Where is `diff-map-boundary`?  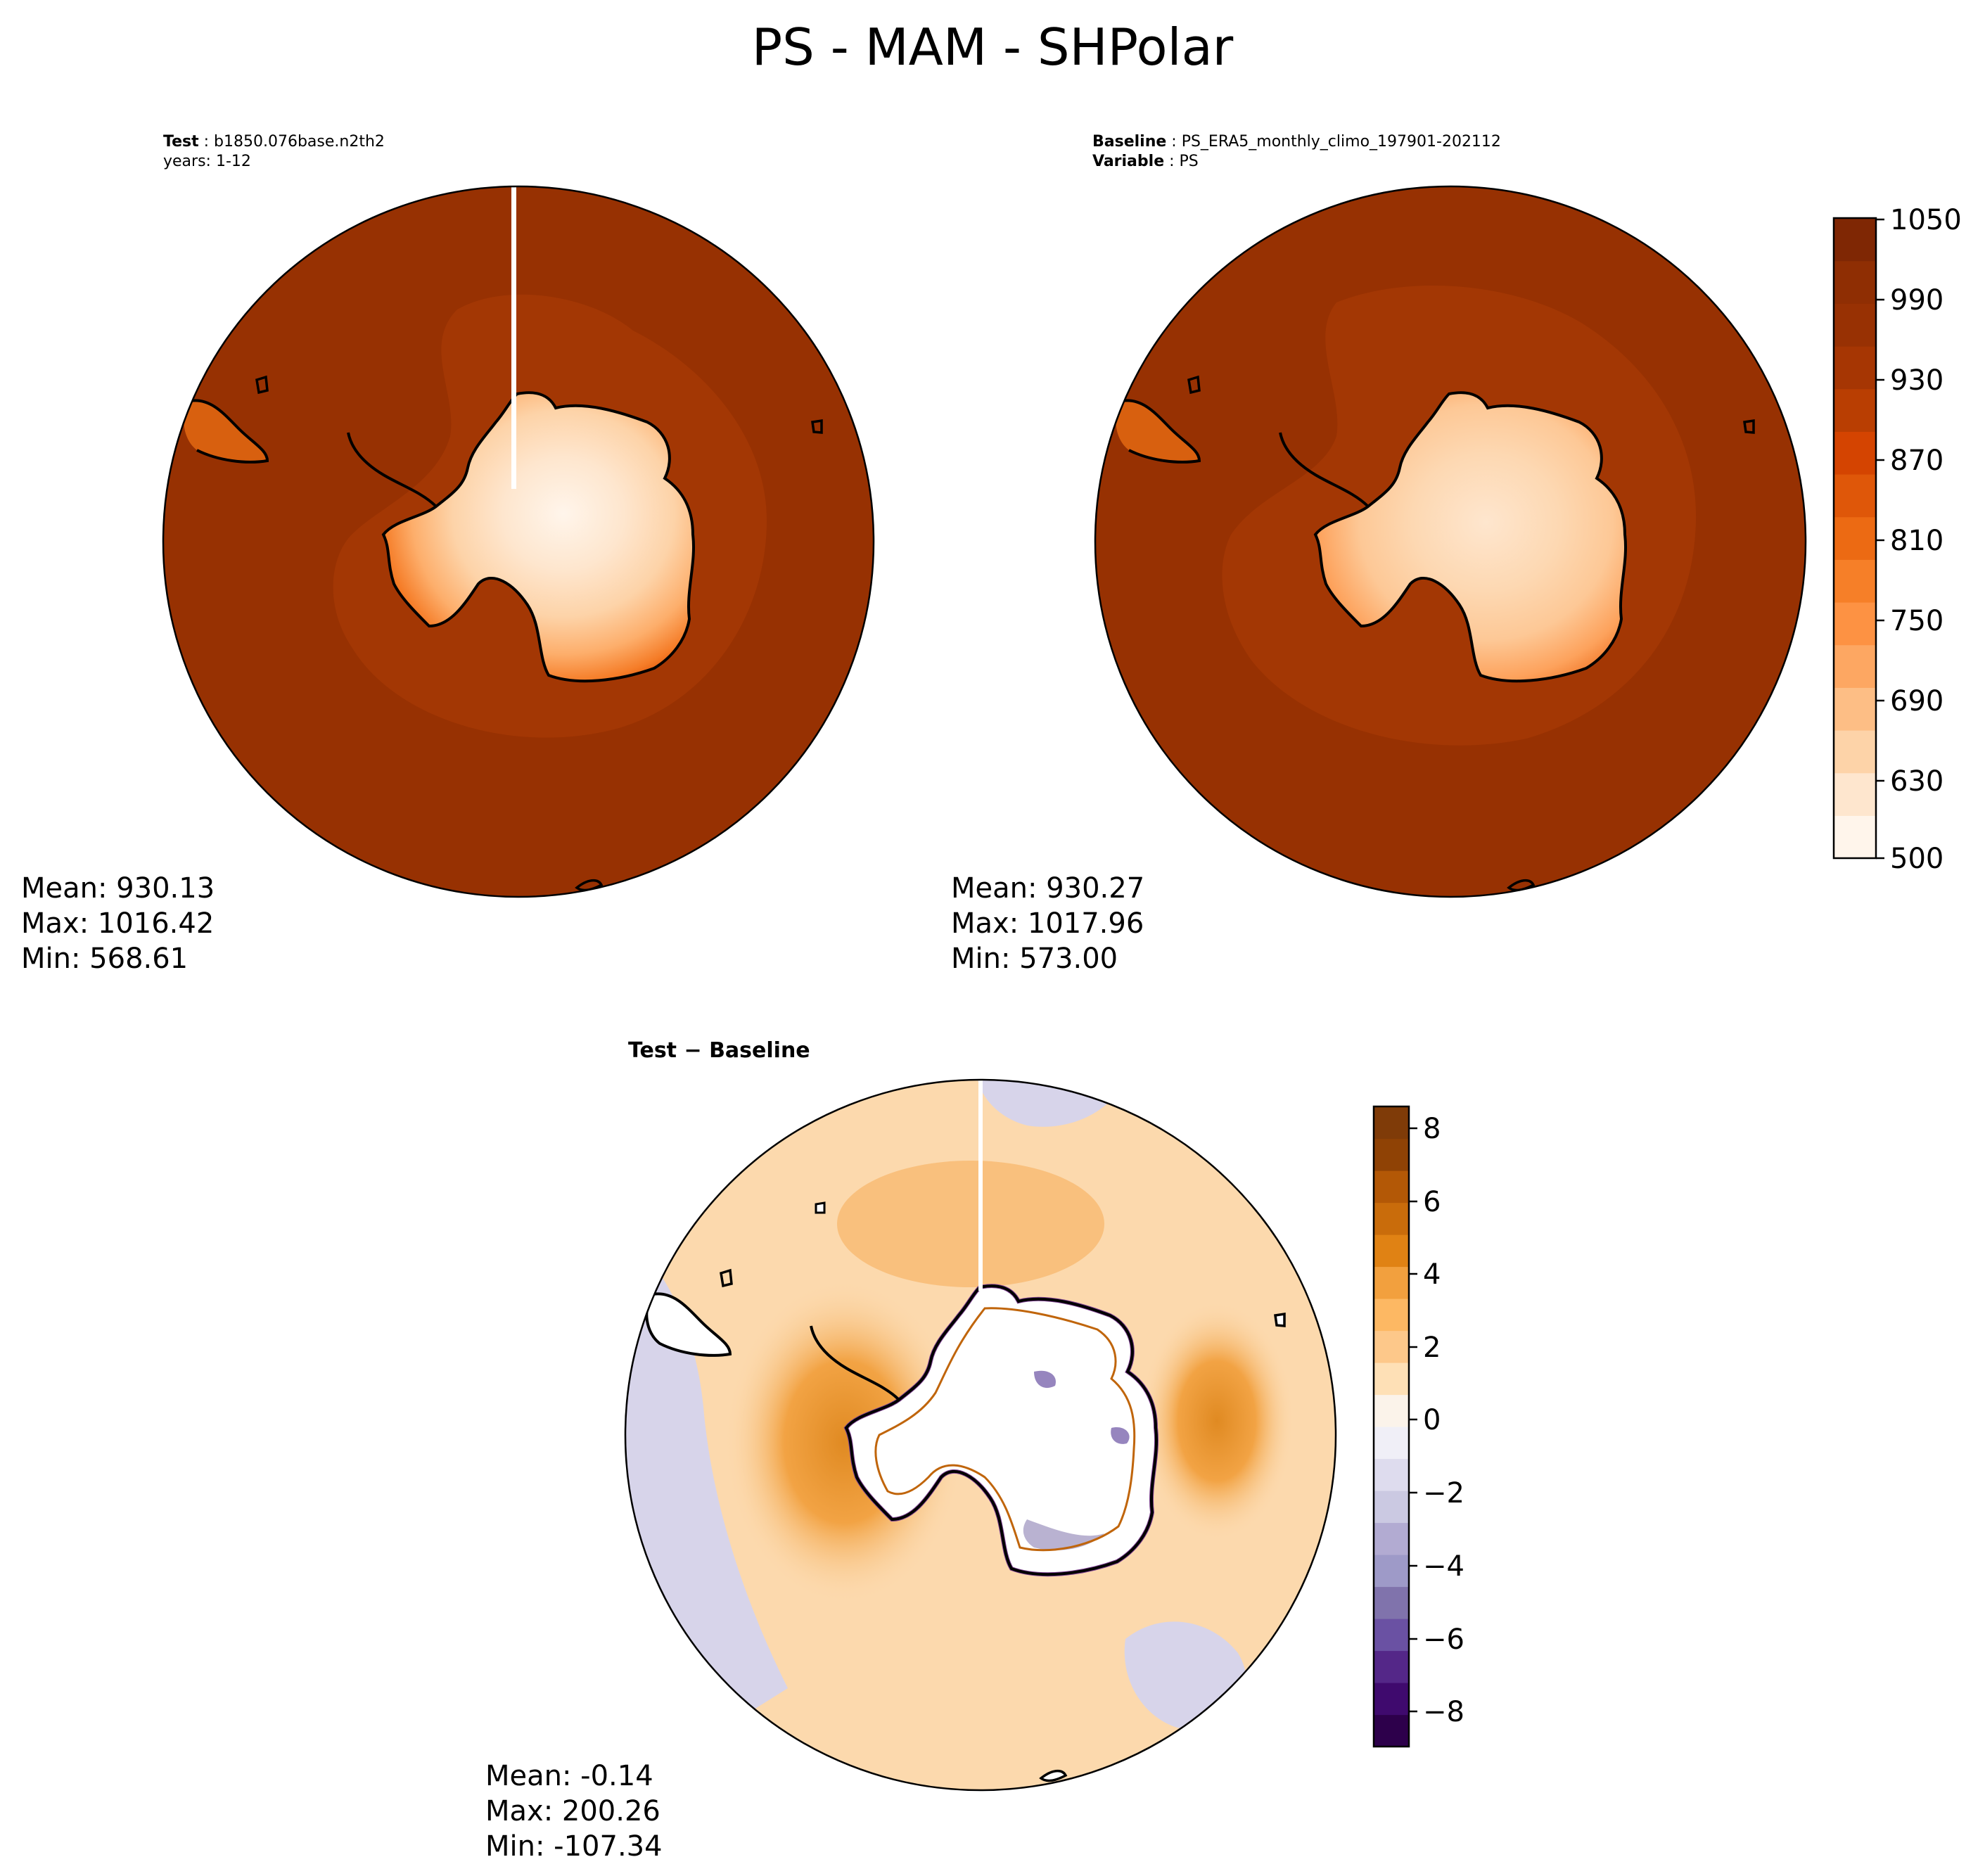 diff-map-boundary is located at coordinates (981, 1435).